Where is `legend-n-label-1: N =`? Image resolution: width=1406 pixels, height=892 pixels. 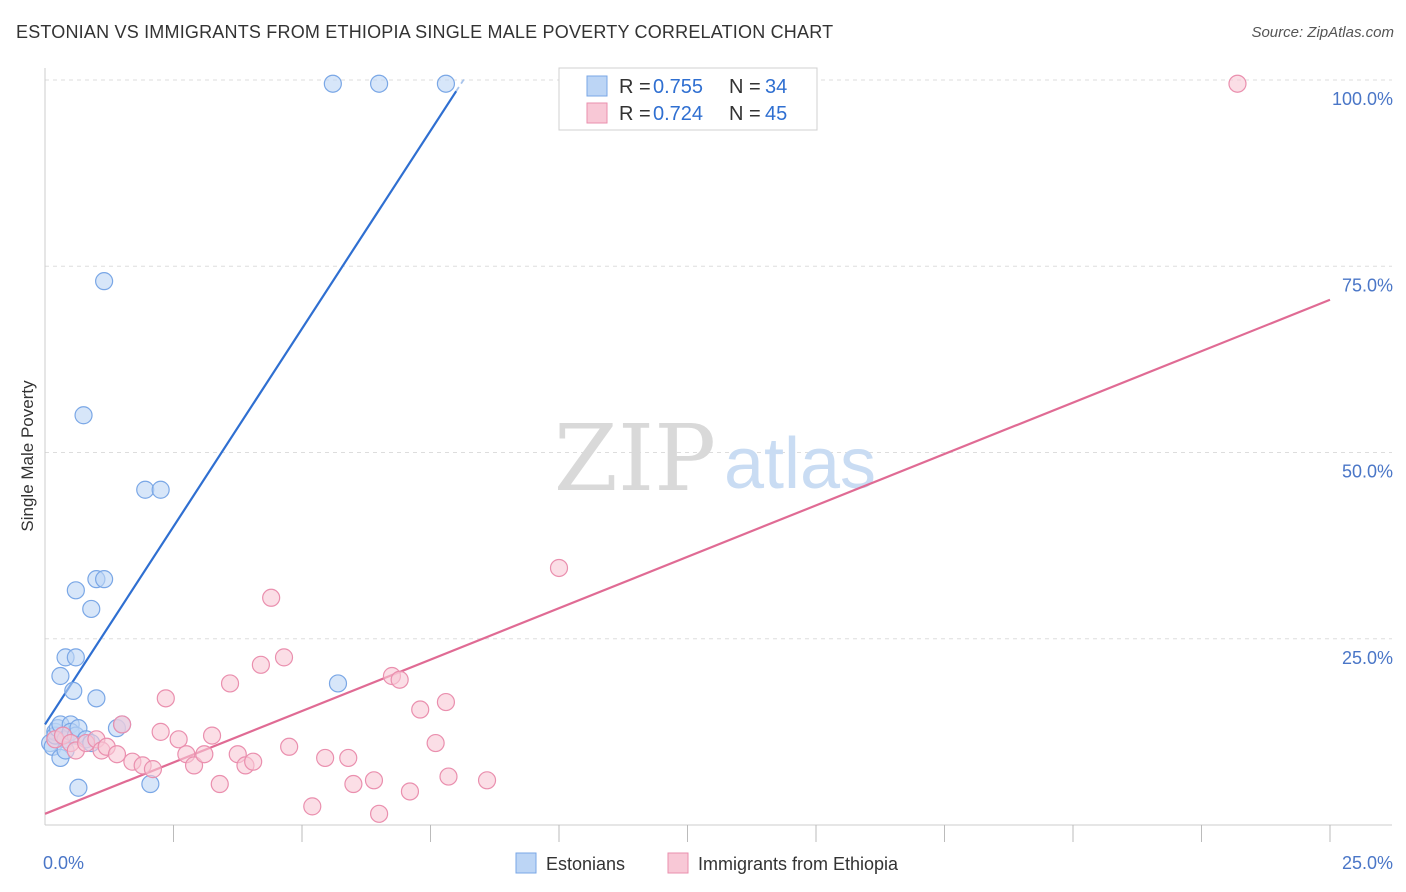 legend-n-label-1: N = is located at coordinates (745, 87).